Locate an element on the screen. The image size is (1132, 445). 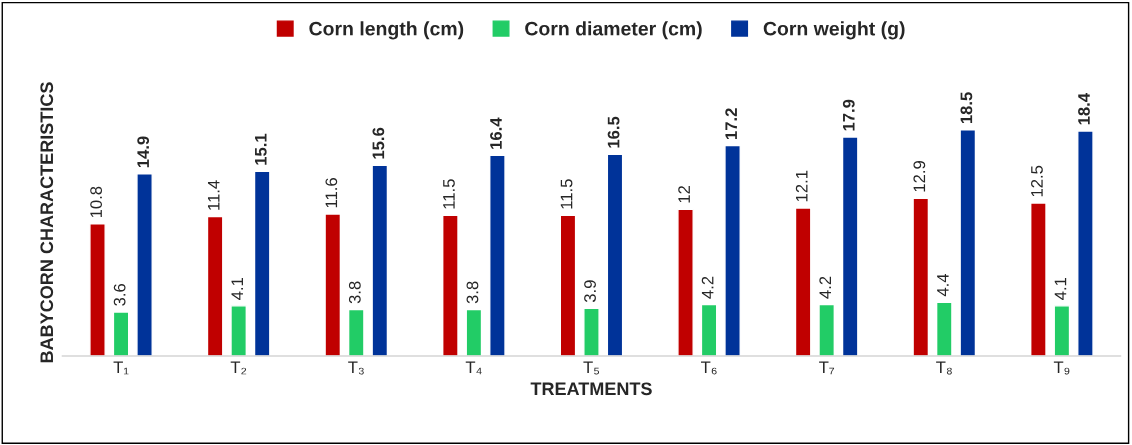
x-tick-label: T₆ is located at coordinates (709, 368).